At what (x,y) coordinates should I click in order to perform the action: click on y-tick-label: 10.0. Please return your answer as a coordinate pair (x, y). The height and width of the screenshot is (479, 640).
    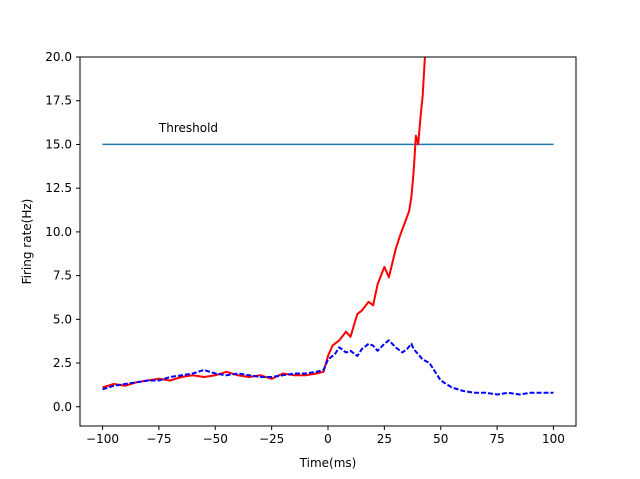
    Looking at the image, I should click on (58, 232).